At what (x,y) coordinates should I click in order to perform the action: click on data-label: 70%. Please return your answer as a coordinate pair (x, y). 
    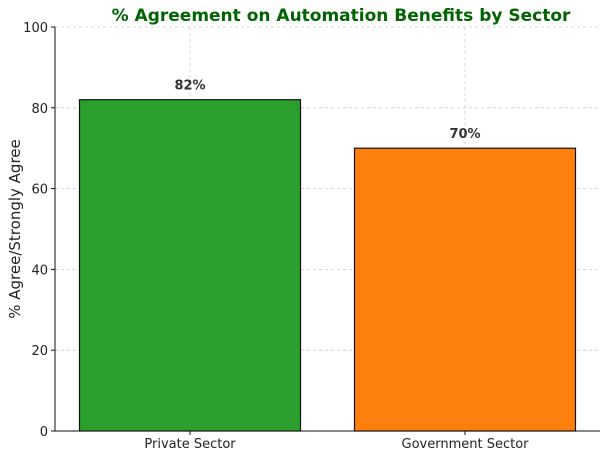
    Looking at the image, I should click on (464, 134).